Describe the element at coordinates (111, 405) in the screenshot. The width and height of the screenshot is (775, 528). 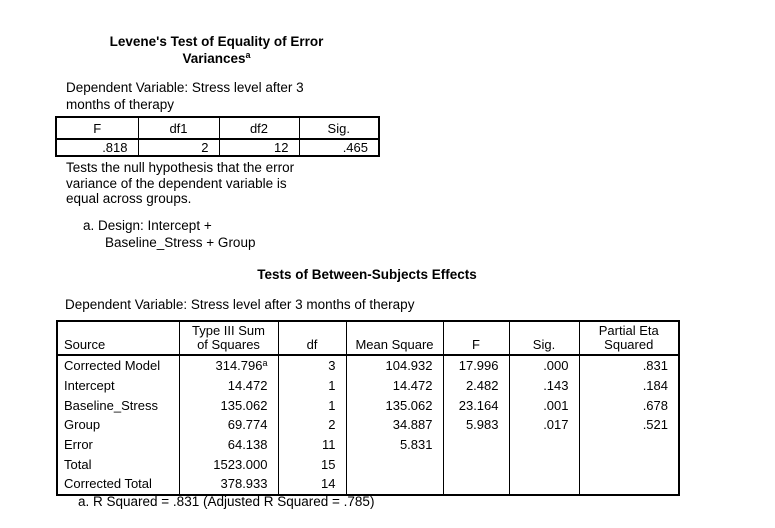
I see `cell-source: Baseline_Stress` at that location.